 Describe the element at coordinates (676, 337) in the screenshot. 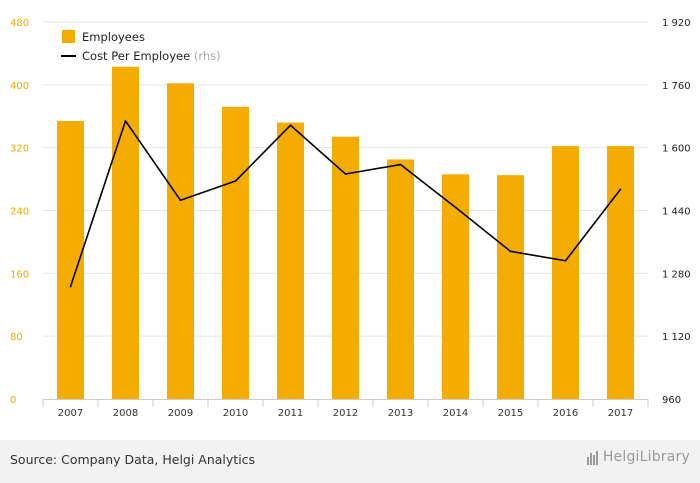

I see `right-axis-tick-label: 1 120` at that location.